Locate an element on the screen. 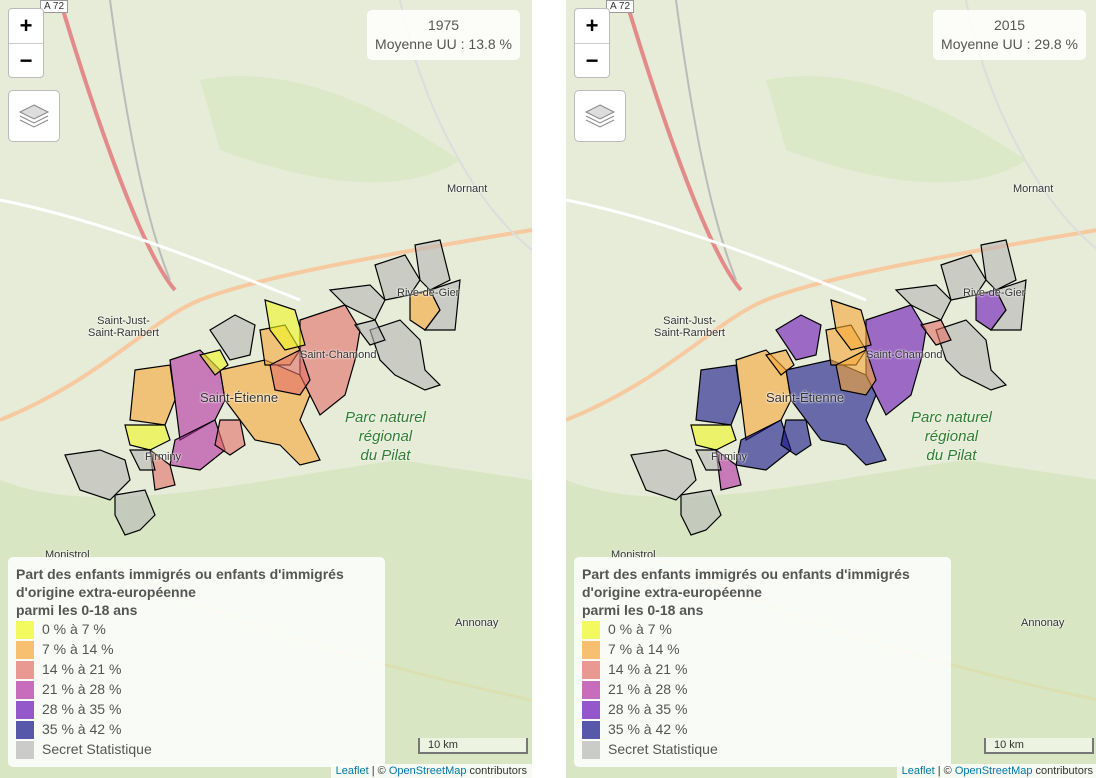 This screenshot has height=778, width=1096. park-line: du Pilat is located at coordinates (385, 455).